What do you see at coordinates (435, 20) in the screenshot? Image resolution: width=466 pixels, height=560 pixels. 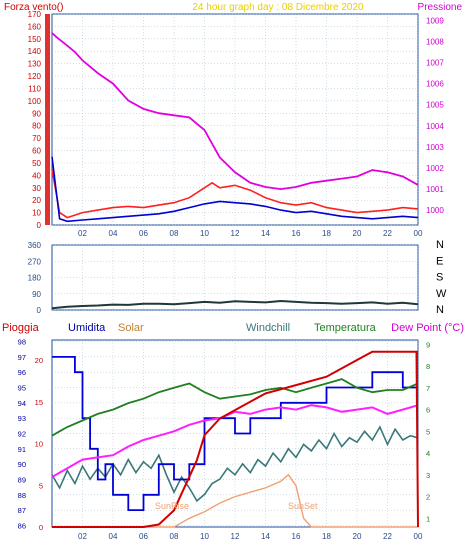 I see `pressure-tick-9: 1009` at bounding box center [435, 20].